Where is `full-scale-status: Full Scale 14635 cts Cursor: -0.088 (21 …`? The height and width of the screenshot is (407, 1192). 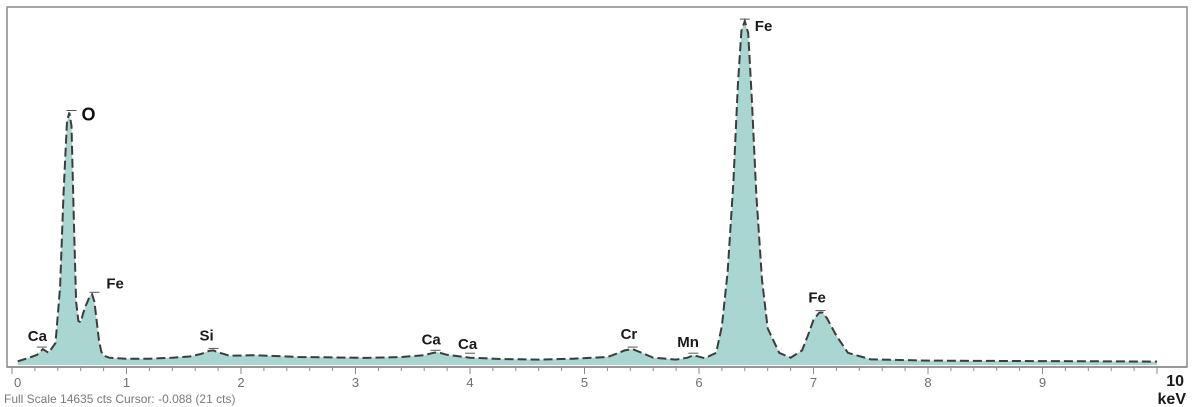
full-scale-status: Full Scale 14635 cts Cursor: -0.088 (21 … is located at coordinates (119, 399).